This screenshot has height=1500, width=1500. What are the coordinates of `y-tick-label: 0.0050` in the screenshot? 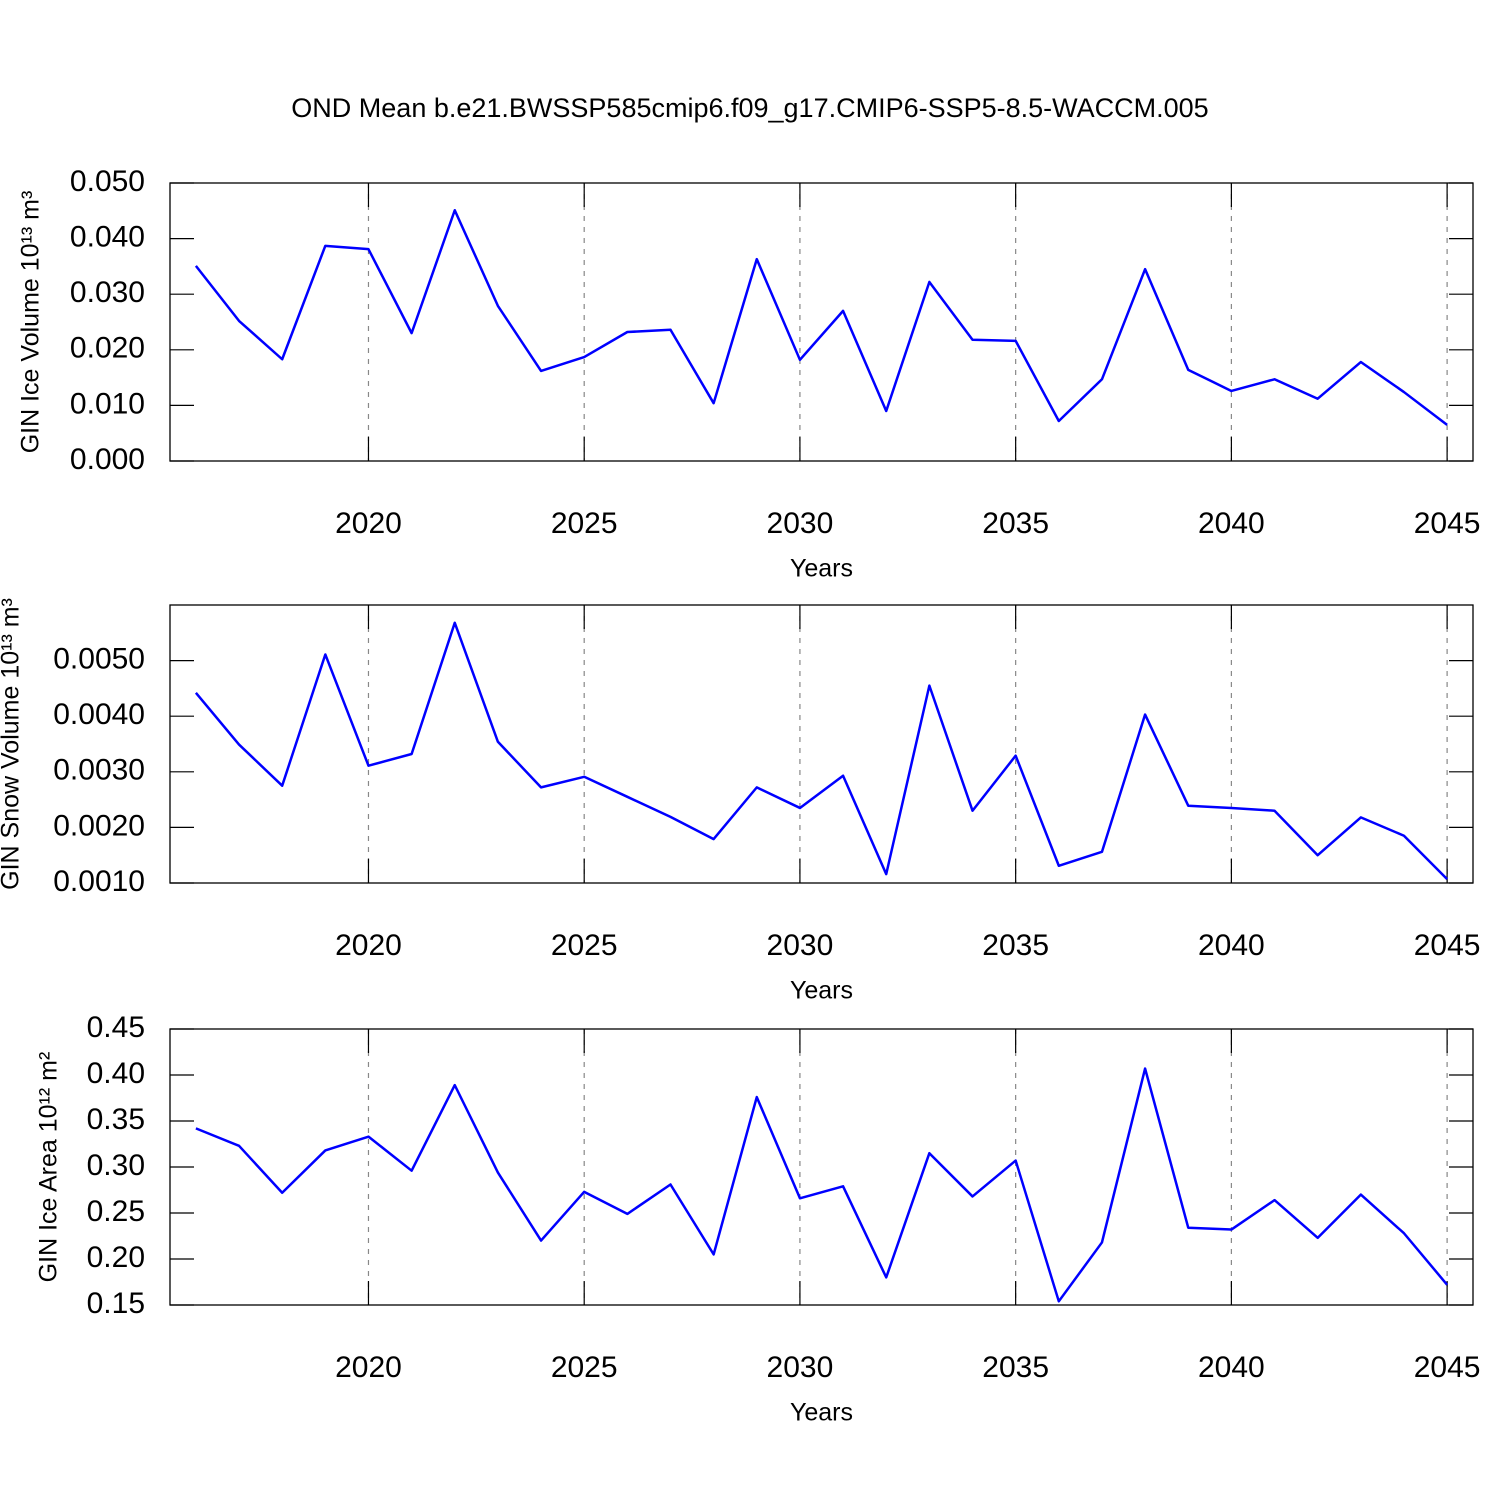 It's located at (99, 659).